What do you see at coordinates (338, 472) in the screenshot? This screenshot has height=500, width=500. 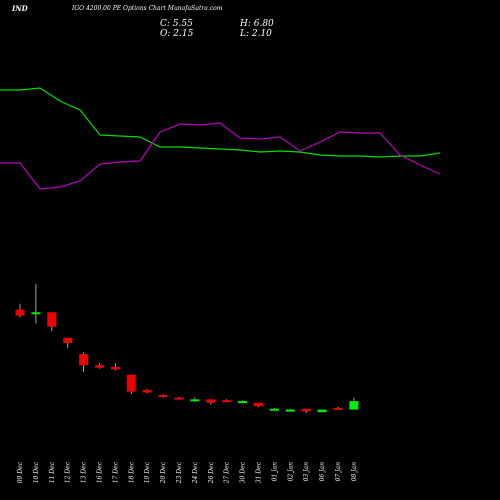 I see `x-tick-label: 07 Jan` at bounding box center [338, 472].